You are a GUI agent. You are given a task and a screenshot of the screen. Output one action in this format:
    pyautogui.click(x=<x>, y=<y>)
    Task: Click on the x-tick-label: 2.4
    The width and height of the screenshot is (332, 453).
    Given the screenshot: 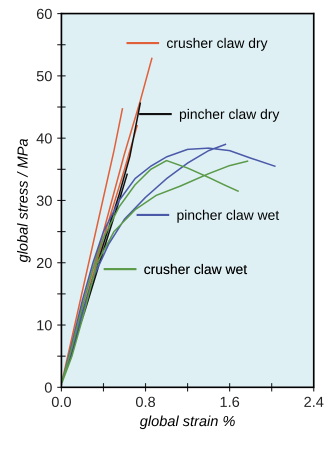 What is the action you would take?
    pyautogui.click(x=314, y=401)
    